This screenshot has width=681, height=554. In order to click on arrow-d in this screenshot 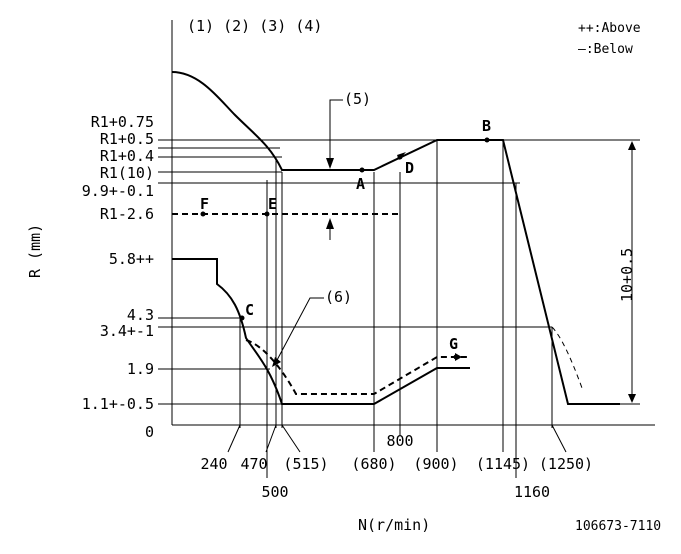, I will do `click(401, 156)`.